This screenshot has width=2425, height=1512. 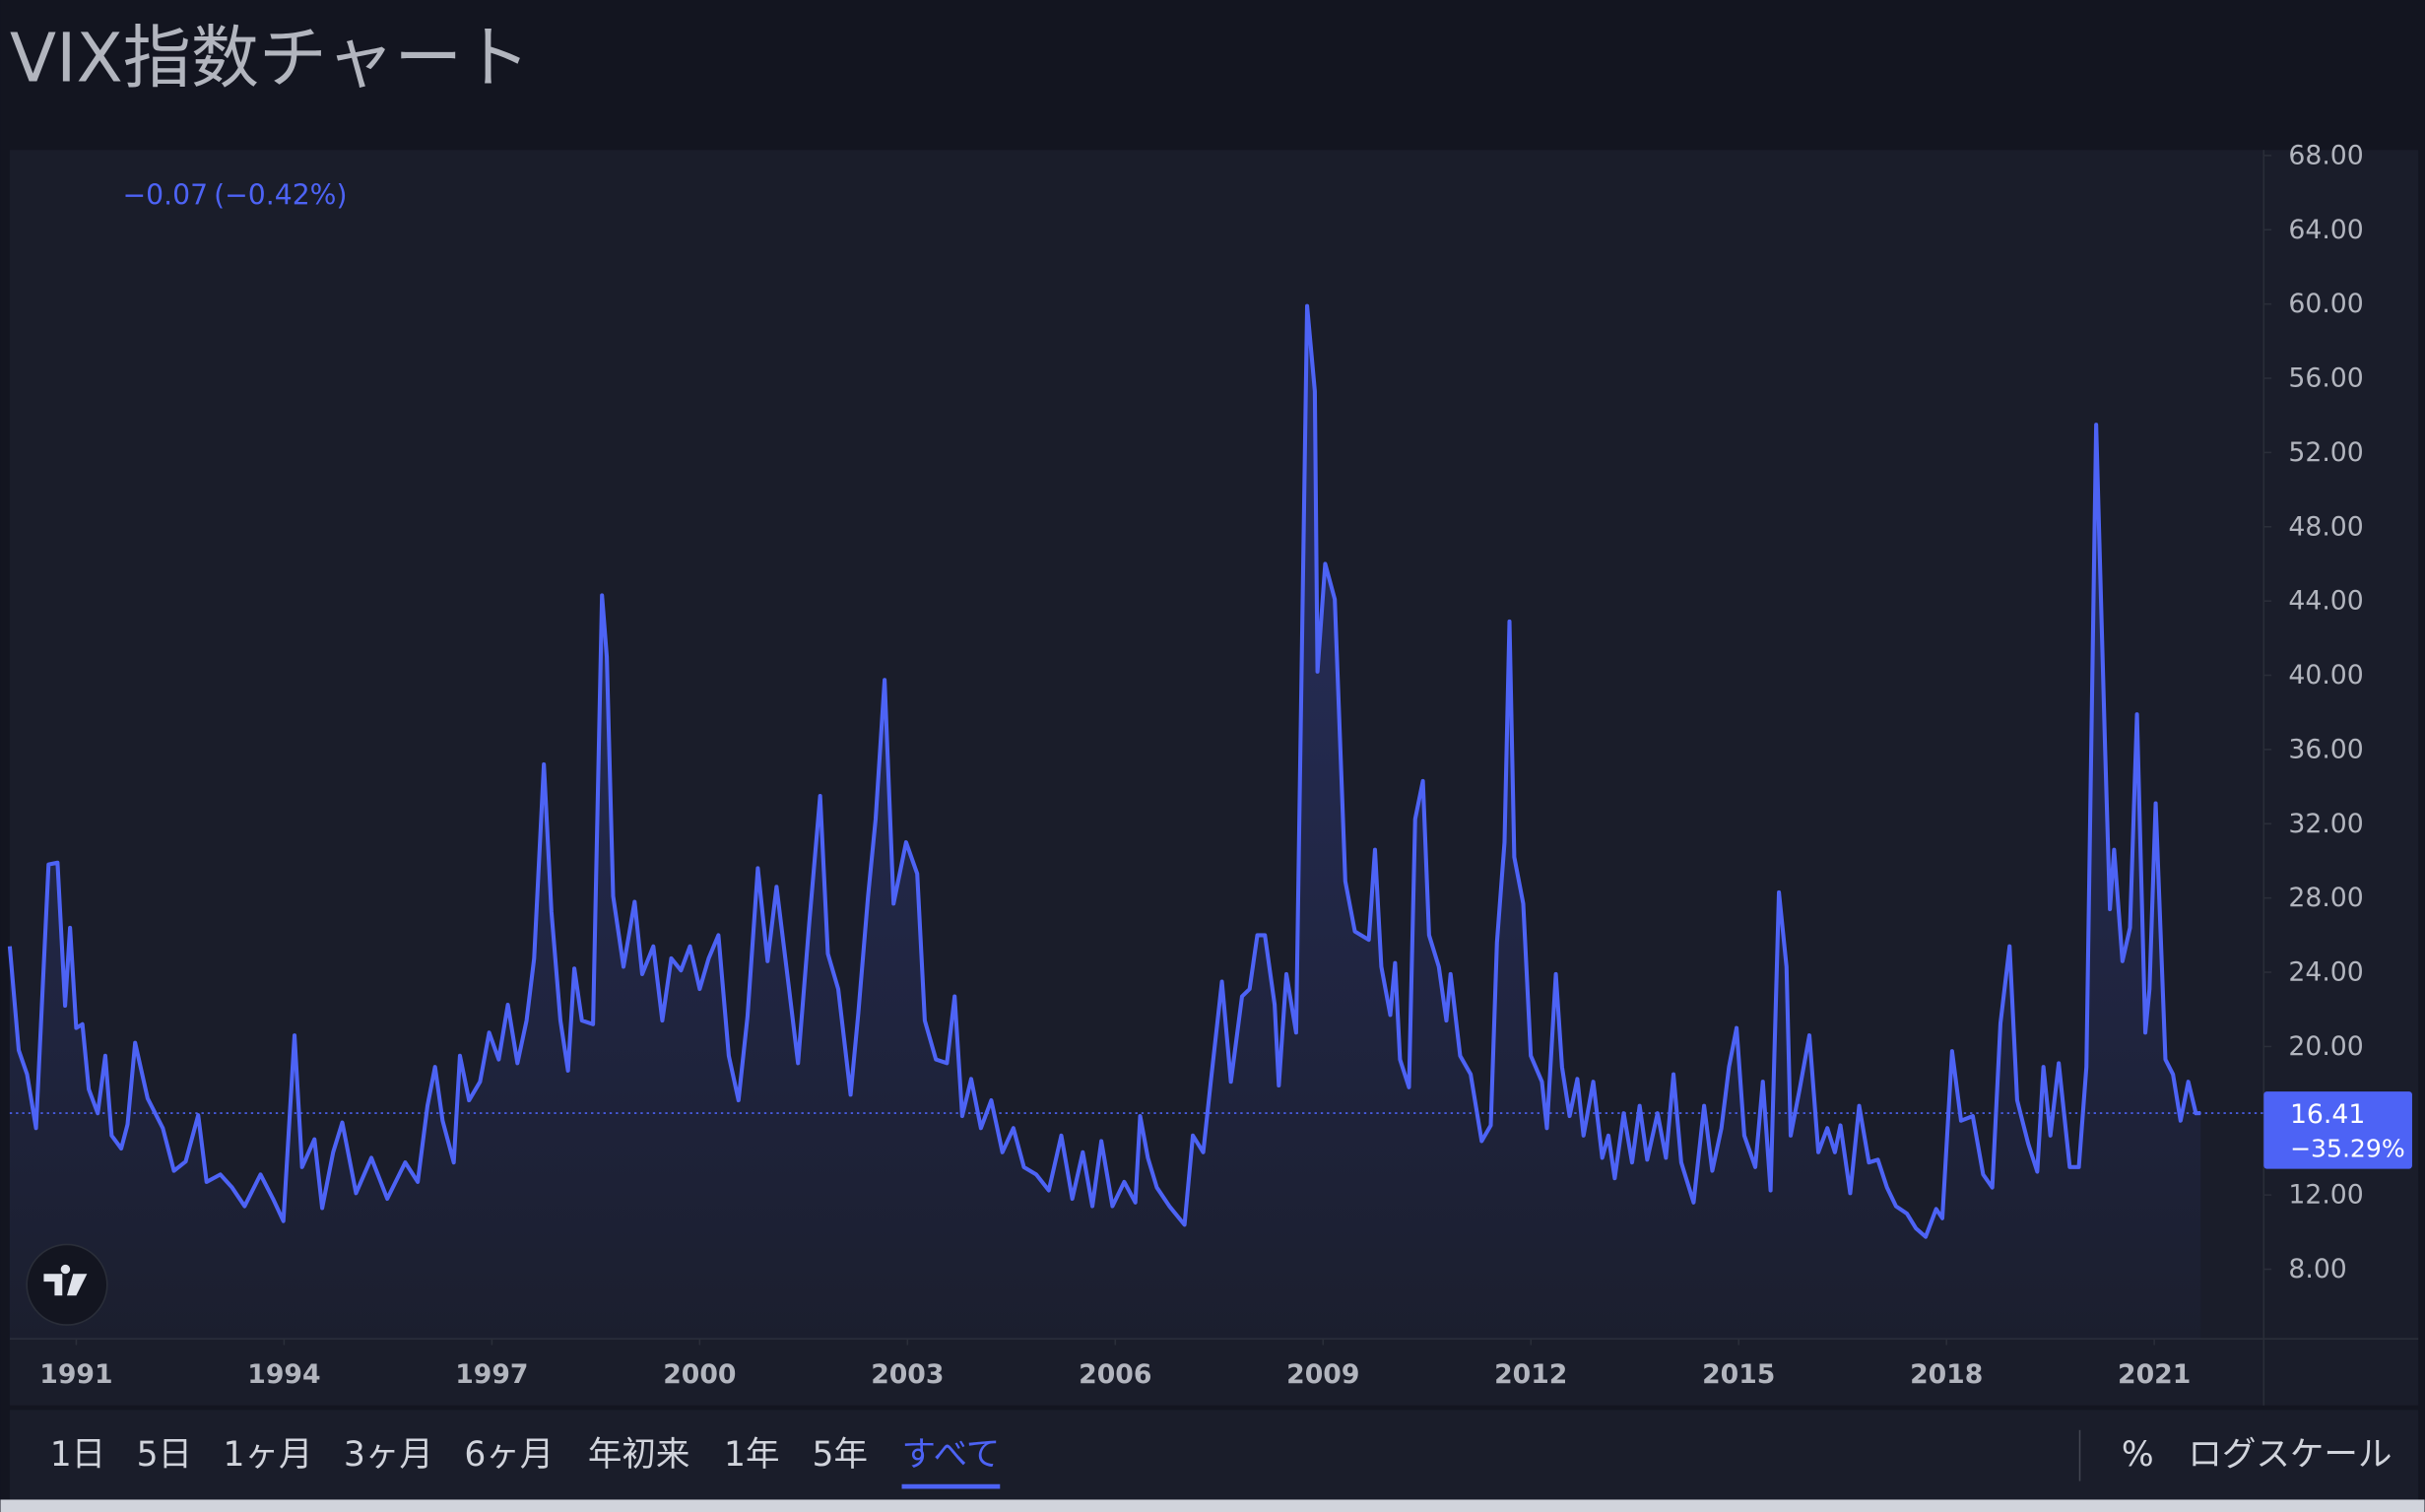 I want to click on y-tick-label: 20.00, so click(x=2325, y=1046).